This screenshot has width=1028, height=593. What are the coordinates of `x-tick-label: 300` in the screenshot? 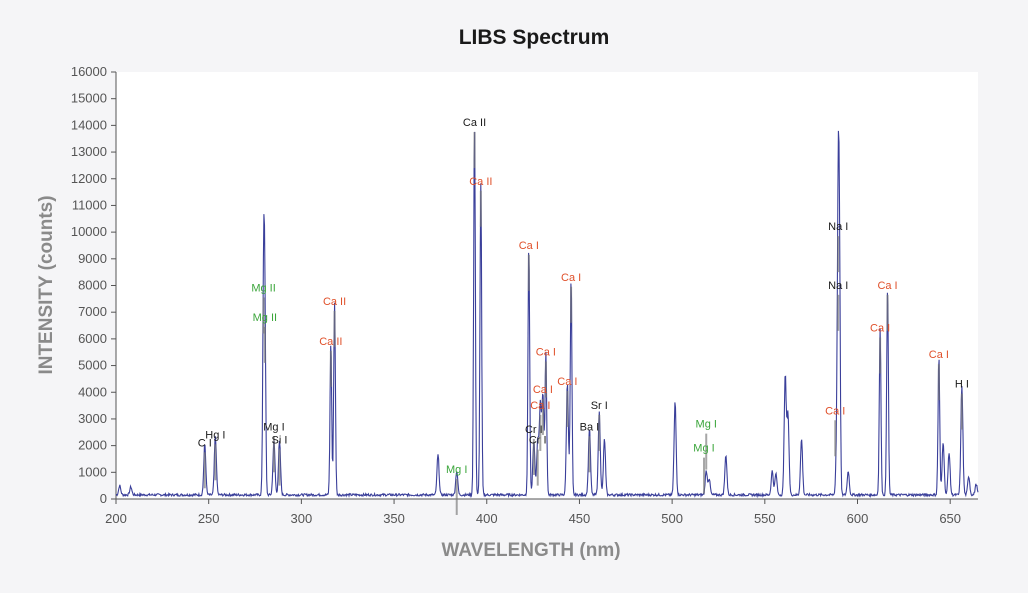 It's located at (302, 518).